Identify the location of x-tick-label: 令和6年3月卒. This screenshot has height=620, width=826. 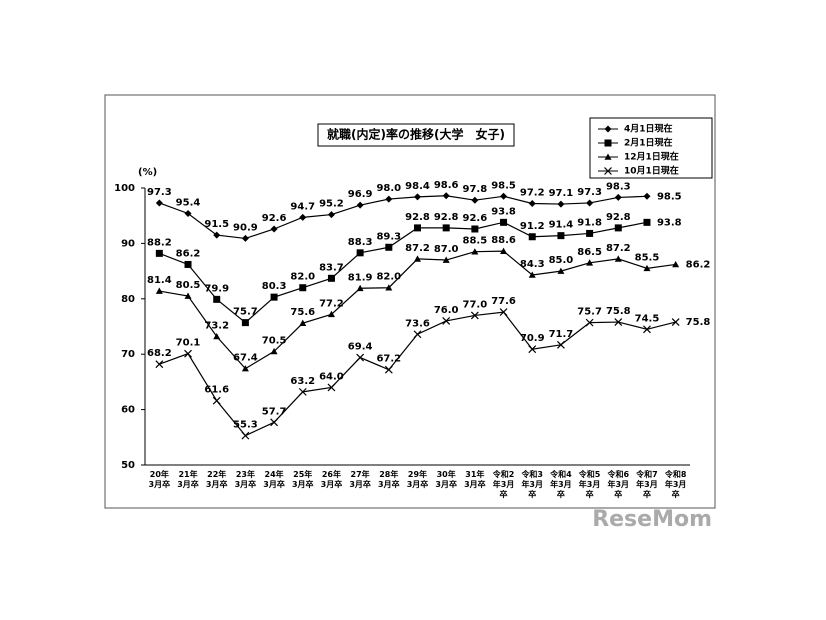
(618, 484).